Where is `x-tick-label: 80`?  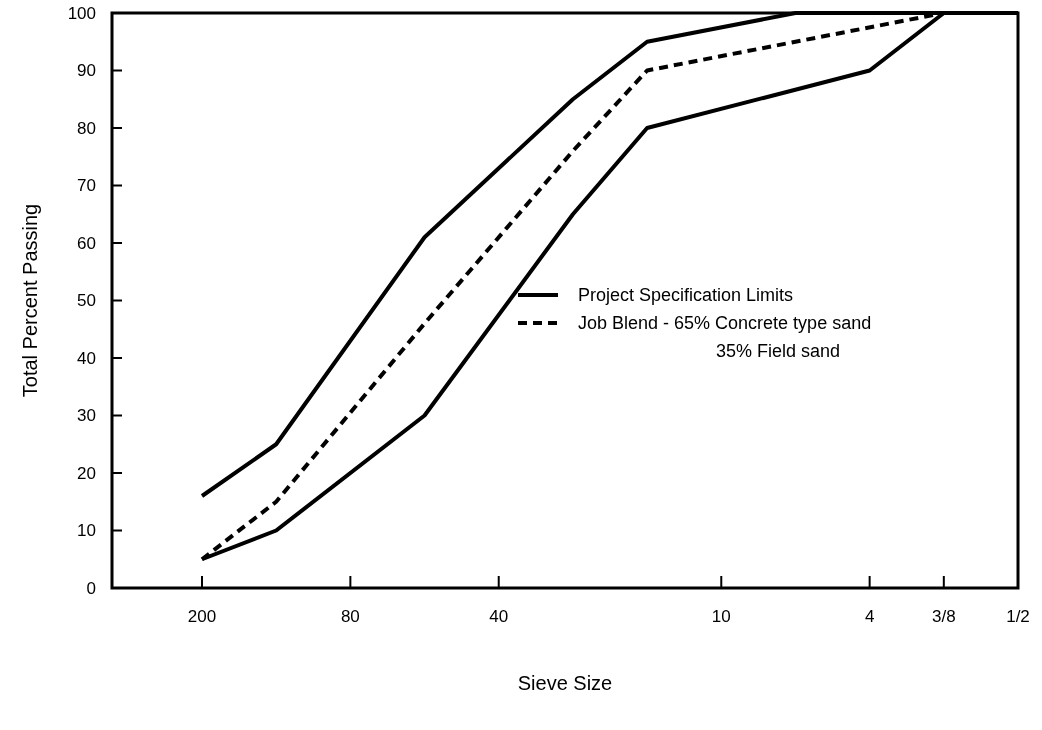
x-tick-label: 80 is located at coordinates (350, 616).